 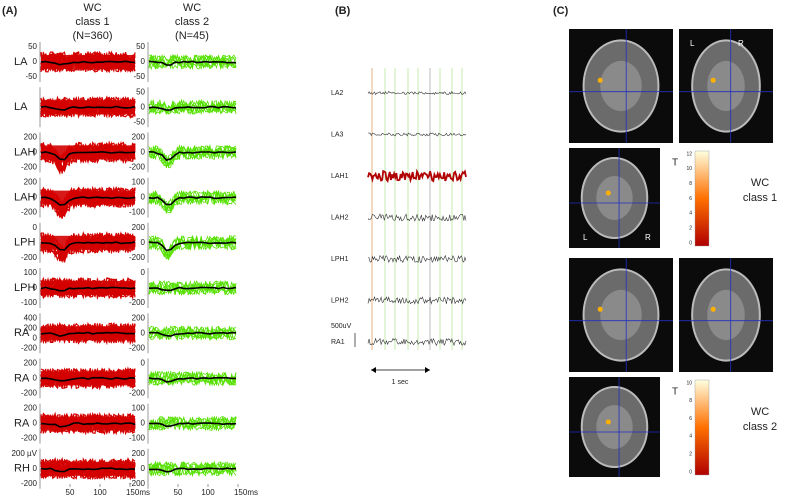 I want to click on row-label: RH, so click(x=22, y=469).